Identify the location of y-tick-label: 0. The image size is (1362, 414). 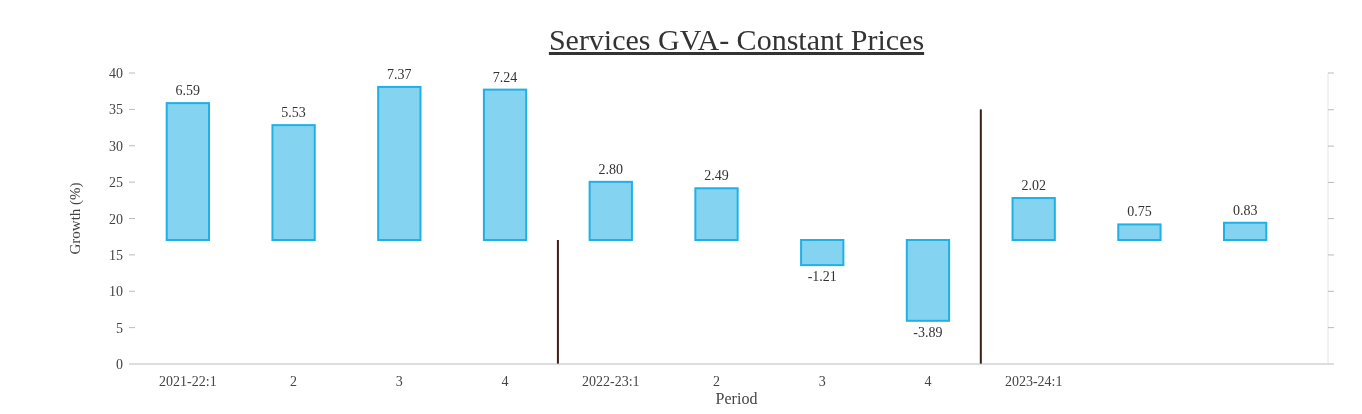
(119, 364).